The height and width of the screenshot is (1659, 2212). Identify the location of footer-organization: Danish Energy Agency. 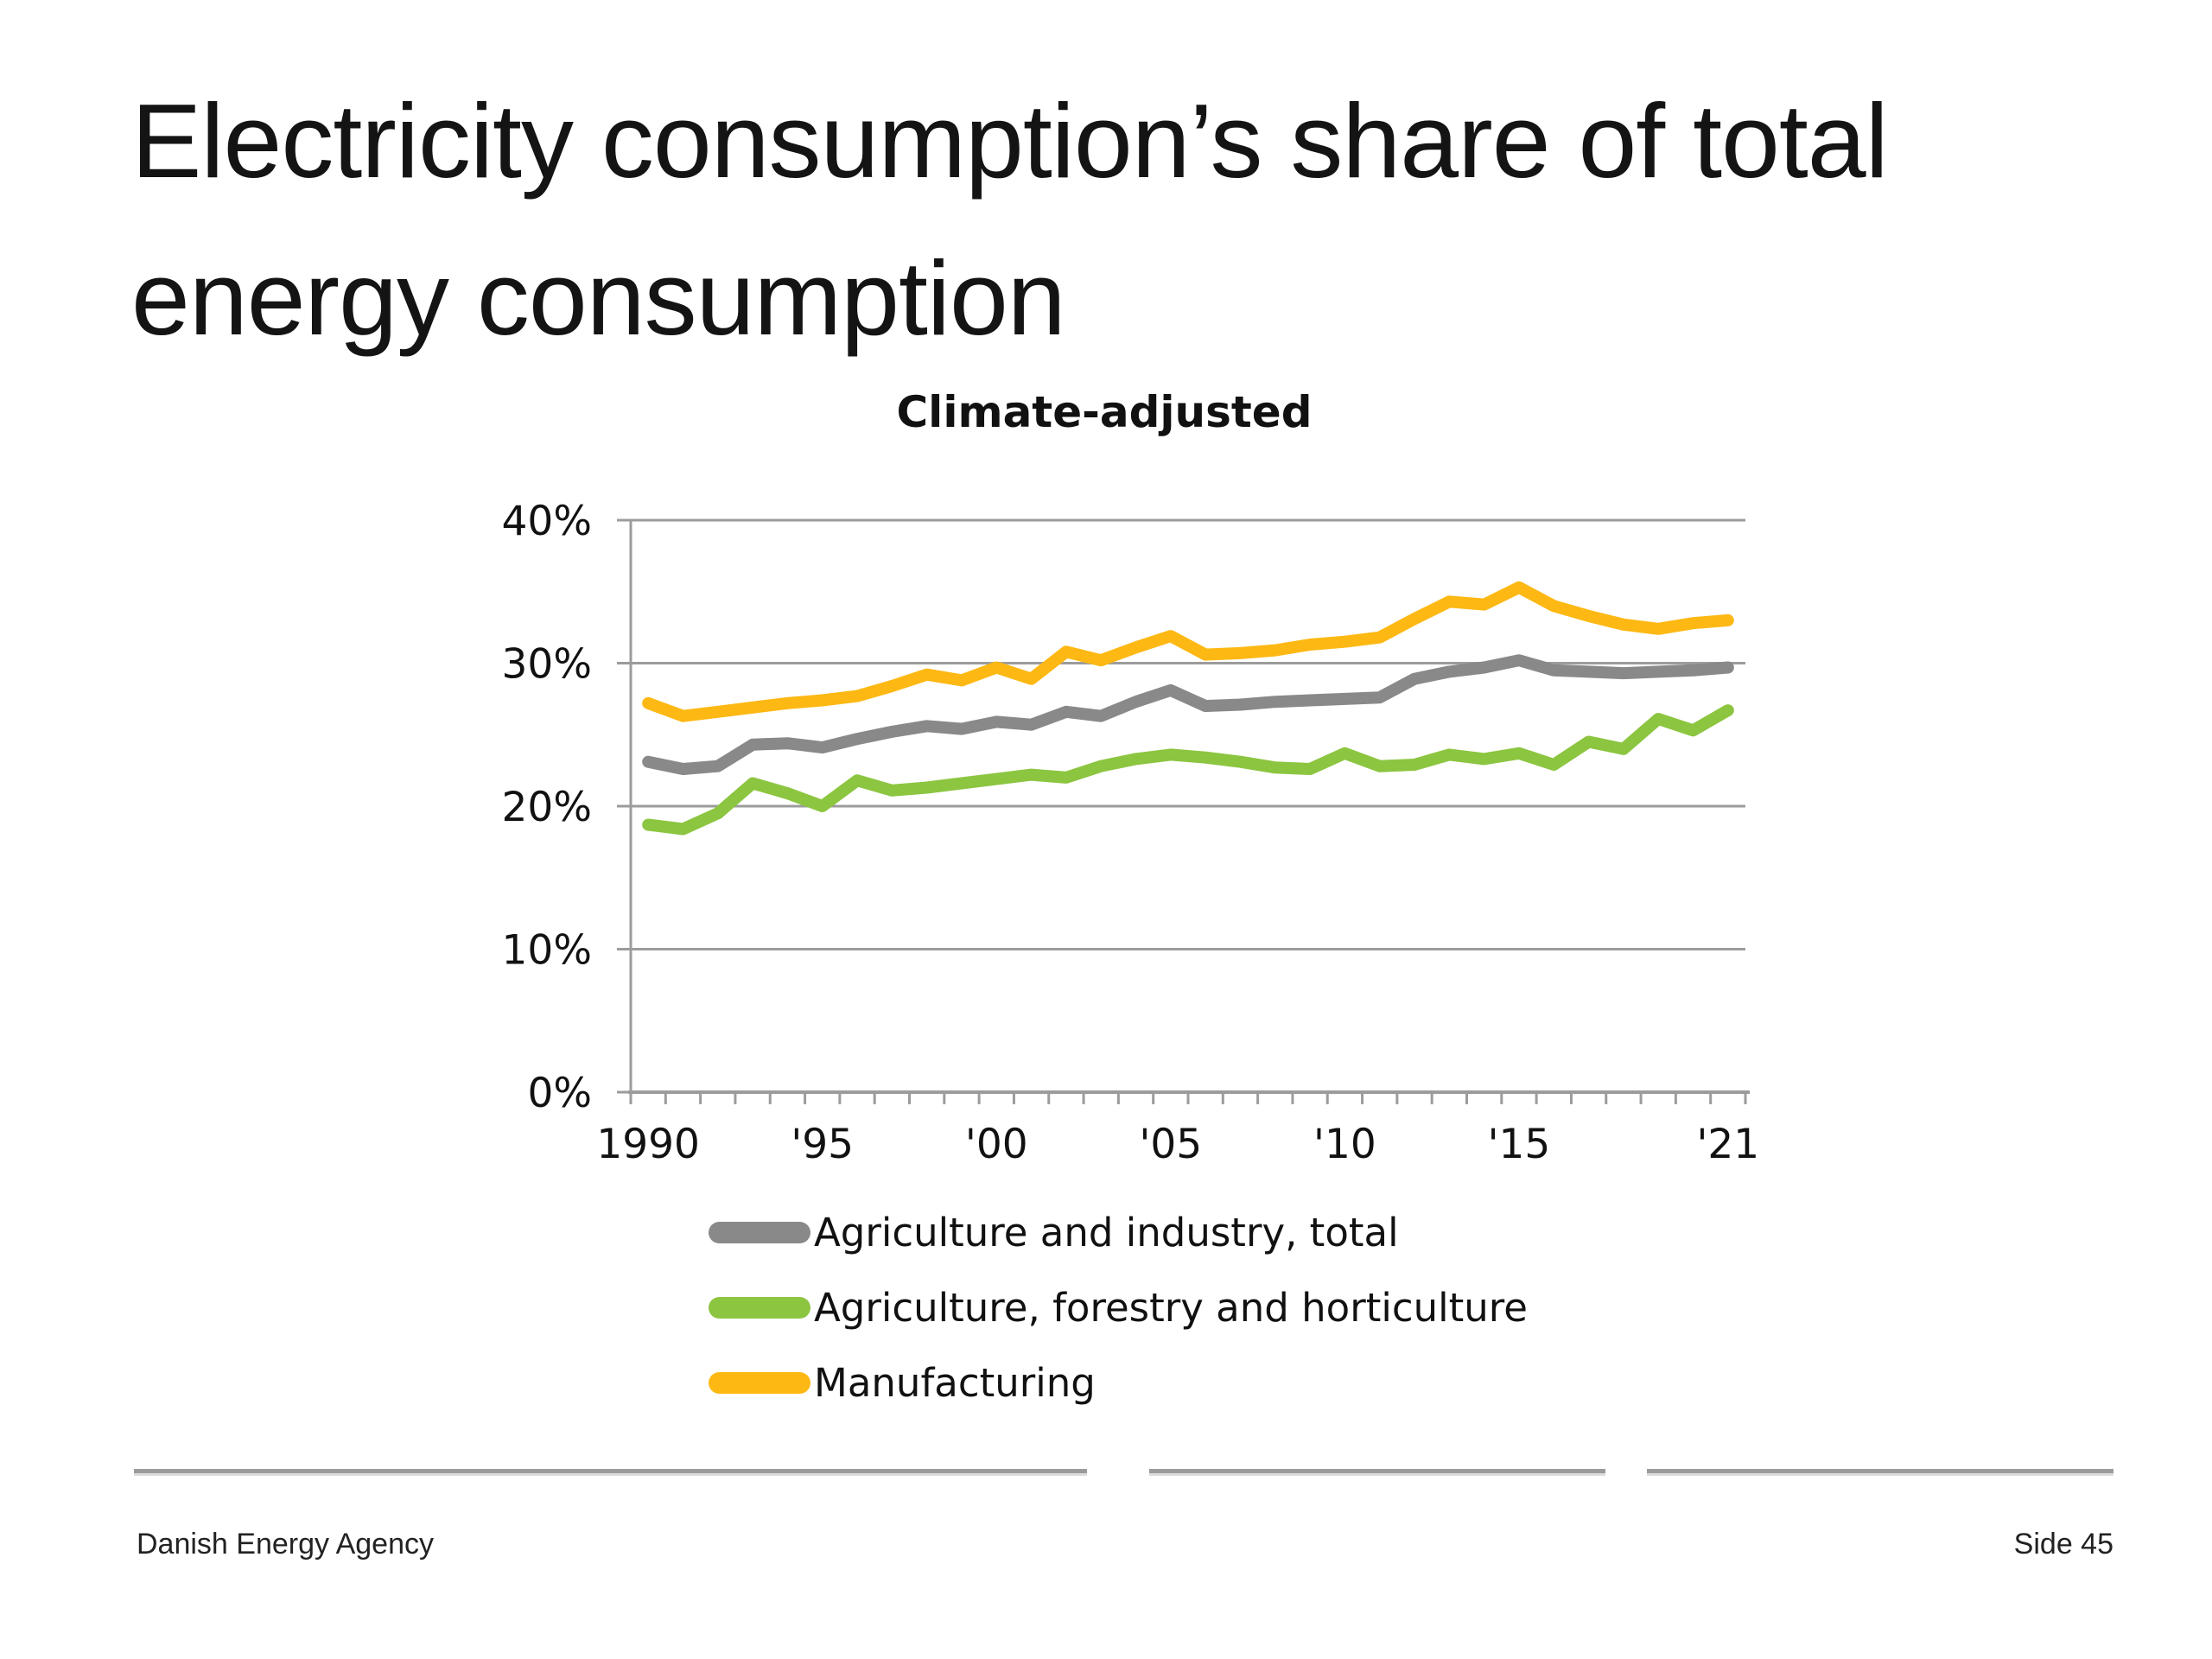
(285, 1544).